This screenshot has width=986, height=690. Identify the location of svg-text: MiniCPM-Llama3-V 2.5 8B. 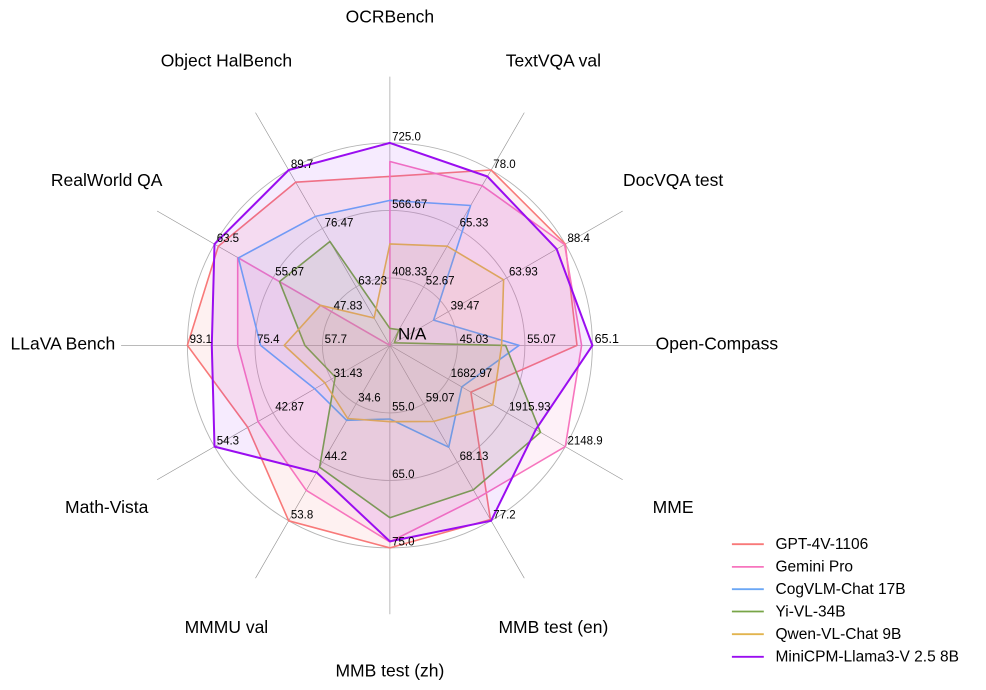
(867, 657).